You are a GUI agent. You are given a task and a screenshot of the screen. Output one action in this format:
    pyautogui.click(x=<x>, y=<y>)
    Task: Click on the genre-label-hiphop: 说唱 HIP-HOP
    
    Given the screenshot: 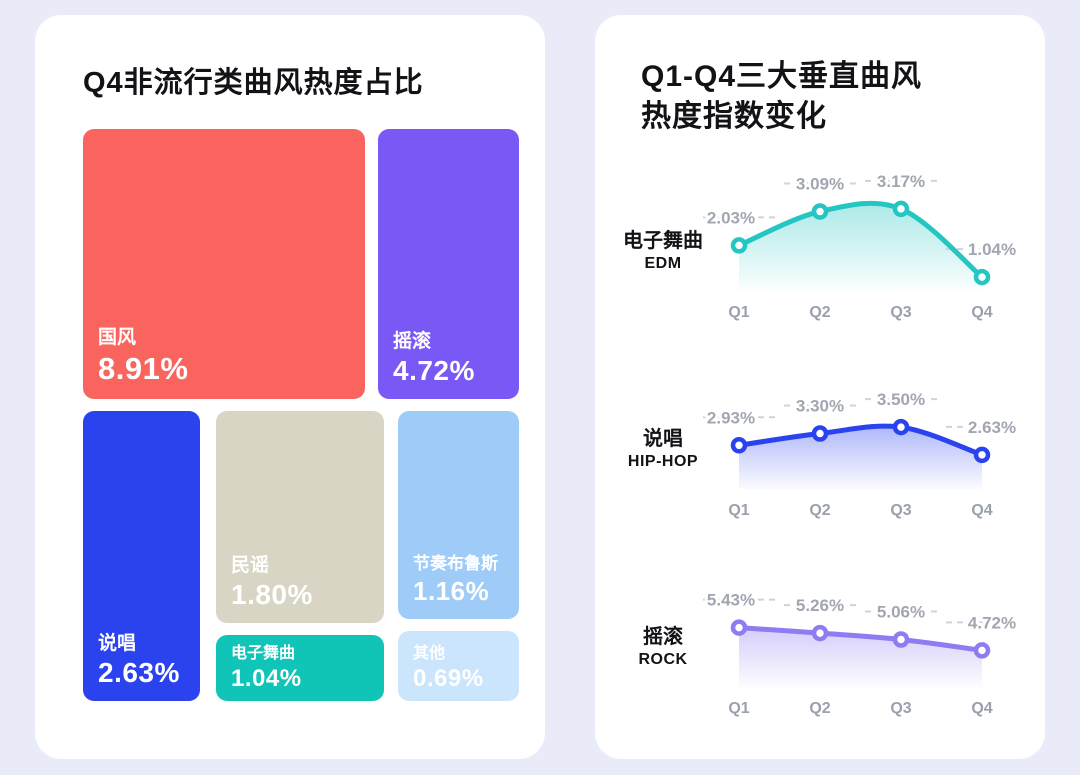 What is the action you would take?
    pyautogui.click(x=663, y=446)
    